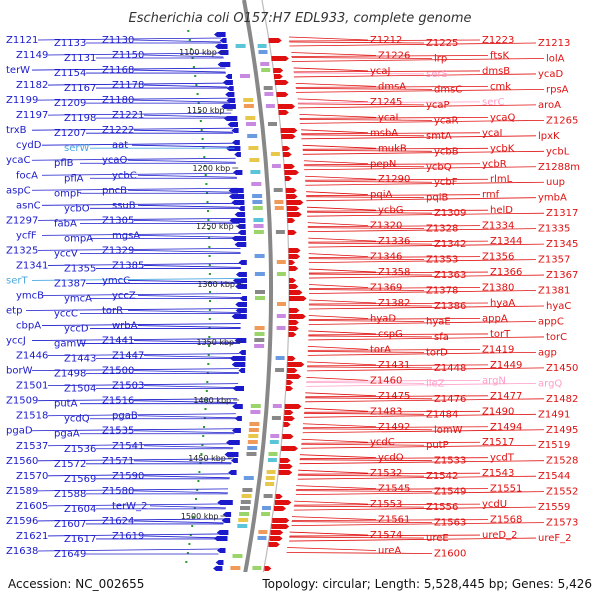  Describe the element at coordinates (32, 386) in the screenshot. I see `gene-label-reverse: Z1501` at that location.